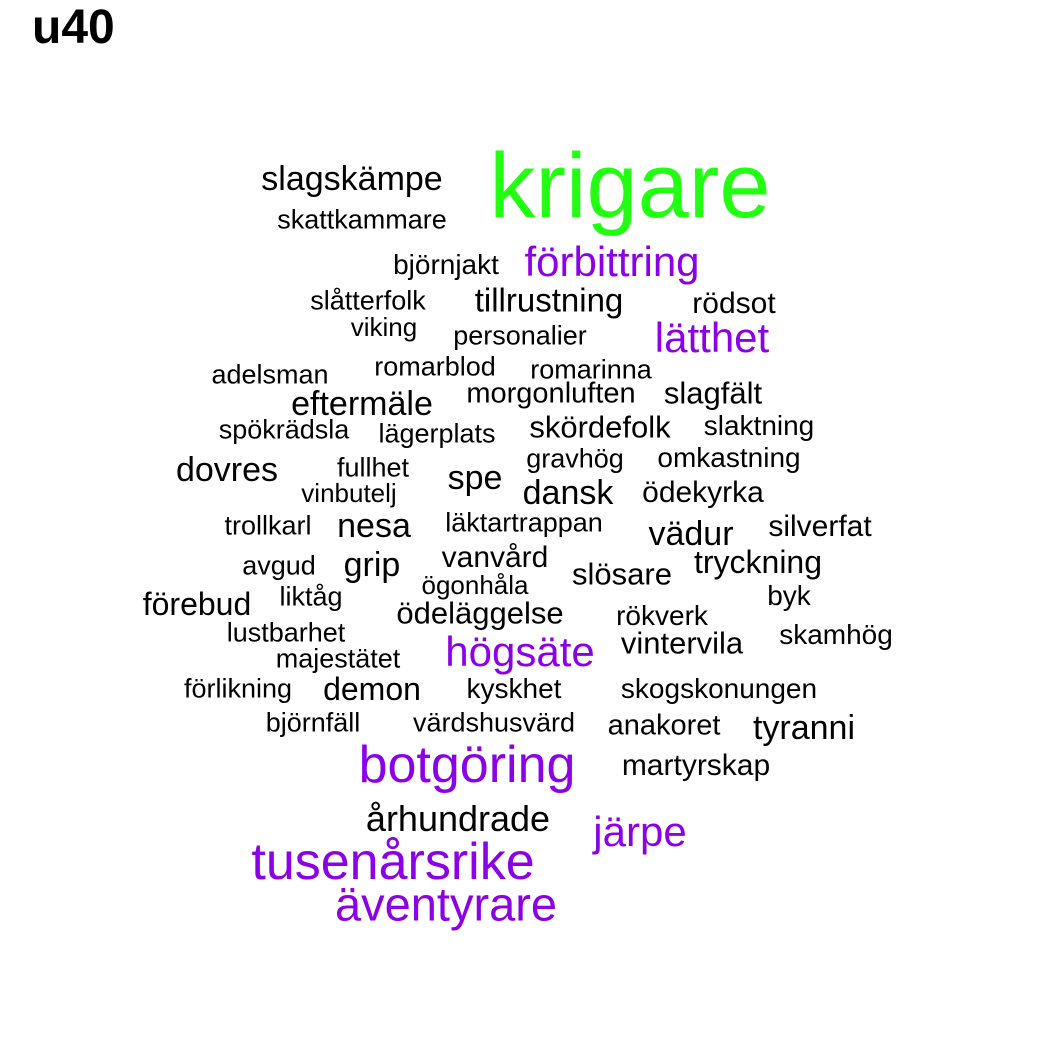  What do you see at coordinates (279, 565) in the screenshot?
I see `cloud-word: avgud` at bounding box center [279, 565].